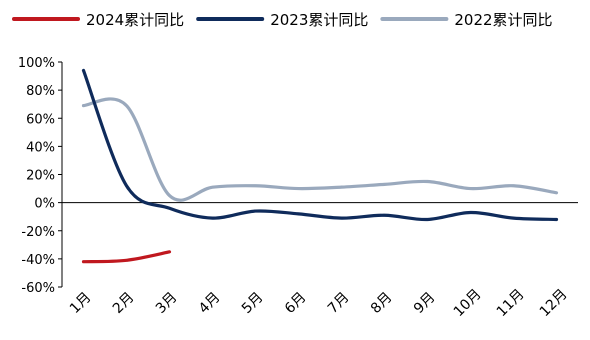 The width and height of the screenshot is (590, 340). I want to click on legend-label: 2023累计同比, so click(319, 20).